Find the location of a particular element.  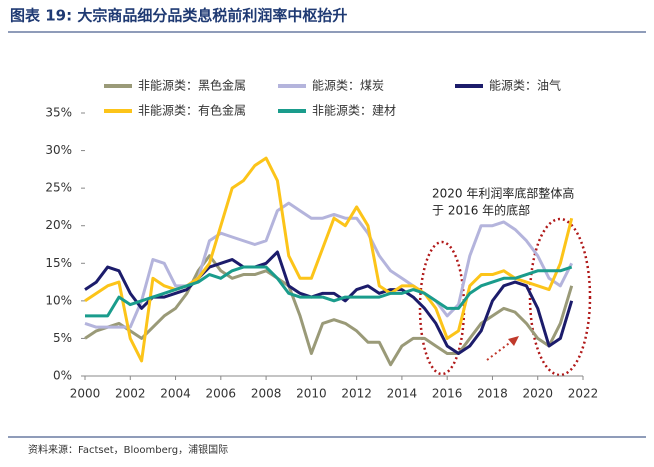

legend-label: 非能源类：黑色金属 is located at coordinates (192, 85).